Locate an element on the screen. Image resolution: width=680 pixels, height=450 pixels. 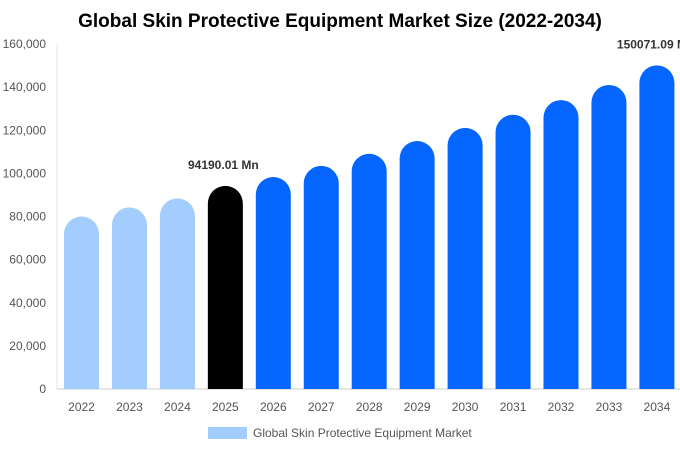
bar-2032 is located at coordinates (561, 244).